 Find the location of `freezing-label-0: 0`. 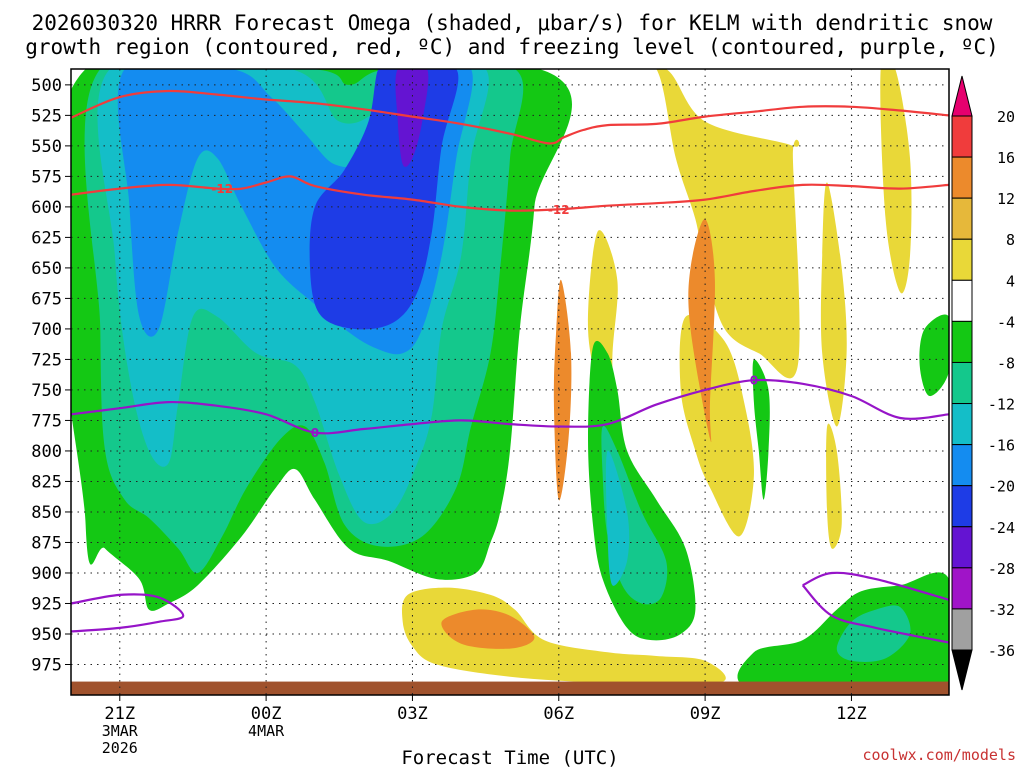

freezing-label-0: 0 is located at coordinates (315, 433).